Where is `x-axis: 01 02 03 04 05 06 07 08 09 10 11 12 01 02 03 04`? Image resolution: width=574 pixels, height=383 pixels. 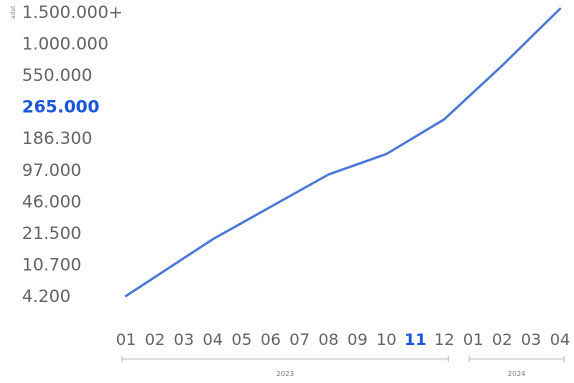
x-axis: 01 02 03 04 05 06 07 08 09 10 11 12 01 02 03 04 is located at coordinates (343, 339).